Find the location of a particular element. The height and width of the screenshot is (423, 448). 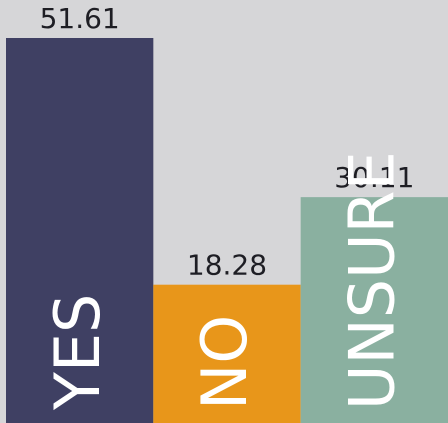

value-label: 18.28 is located at coordinates (227, 265).